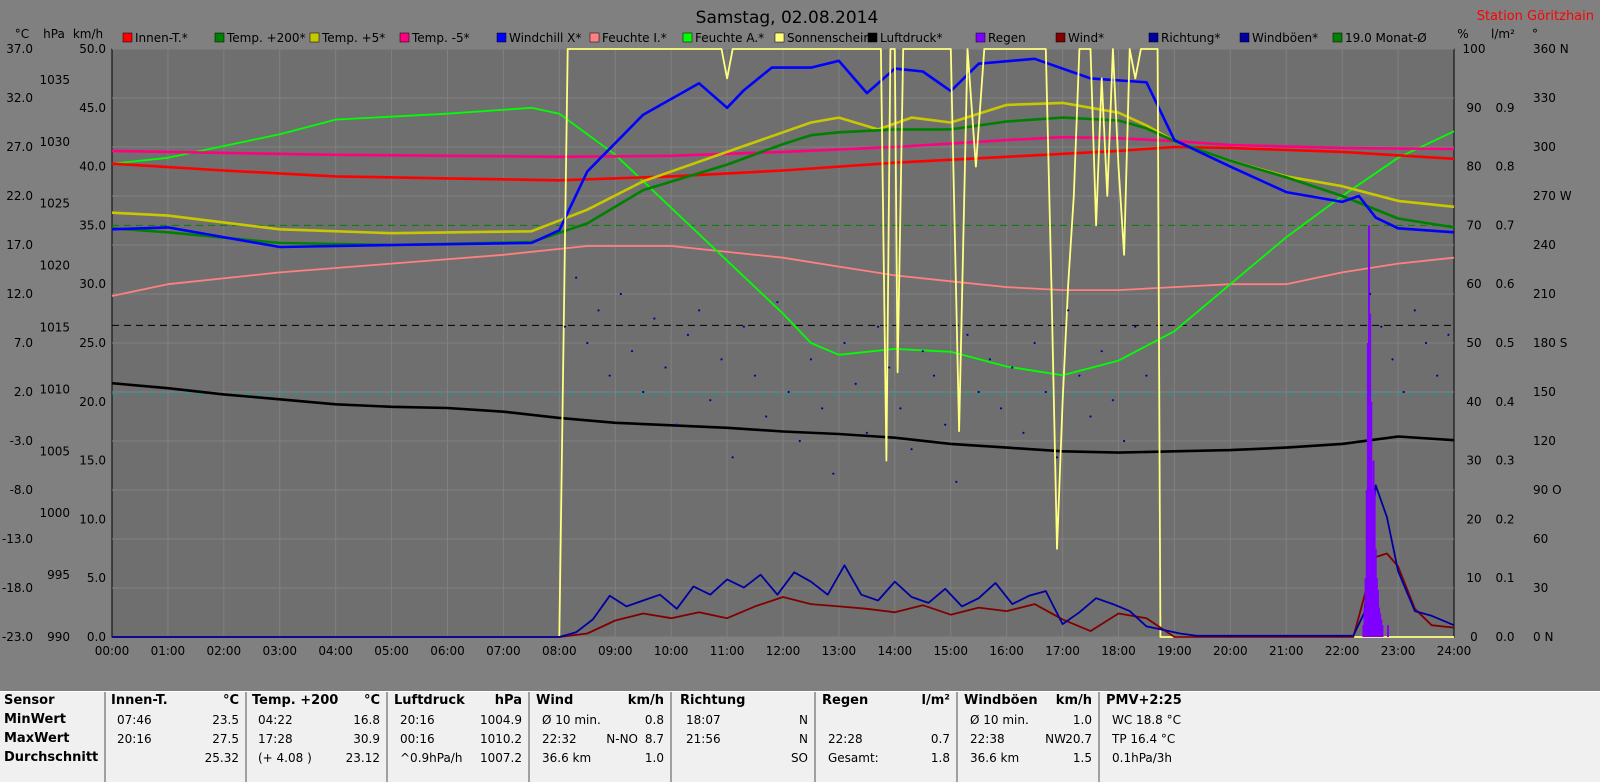  Describe the element at coordinates (654, 720) in the screenshot. I see `wind-row-value: 0.8` at that location.